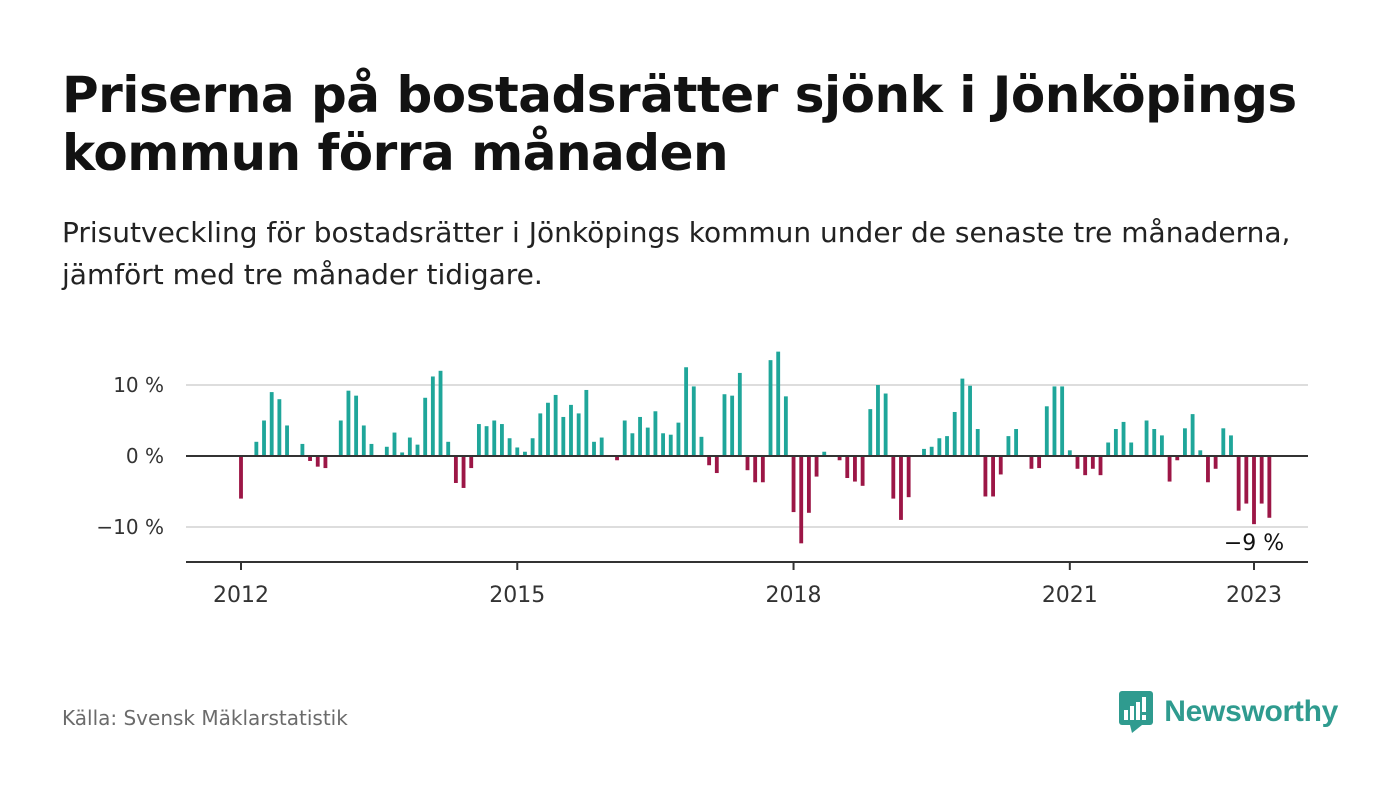  What do you see at coordinates (241, 595) in the screenshot?
I see `x-tick-label: 2012` at bounding box center [241, 595].